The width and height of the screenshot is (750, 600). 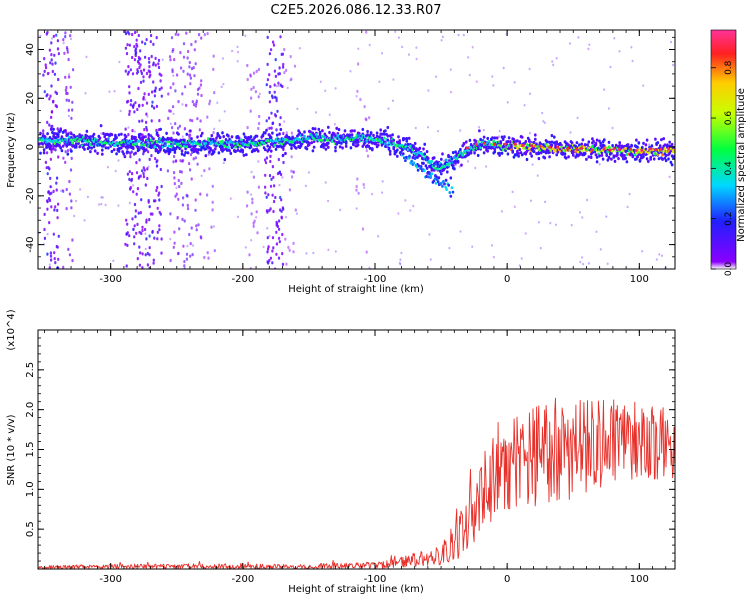 I want to click on x-tick-label: -300, so click(x=110, y=579).